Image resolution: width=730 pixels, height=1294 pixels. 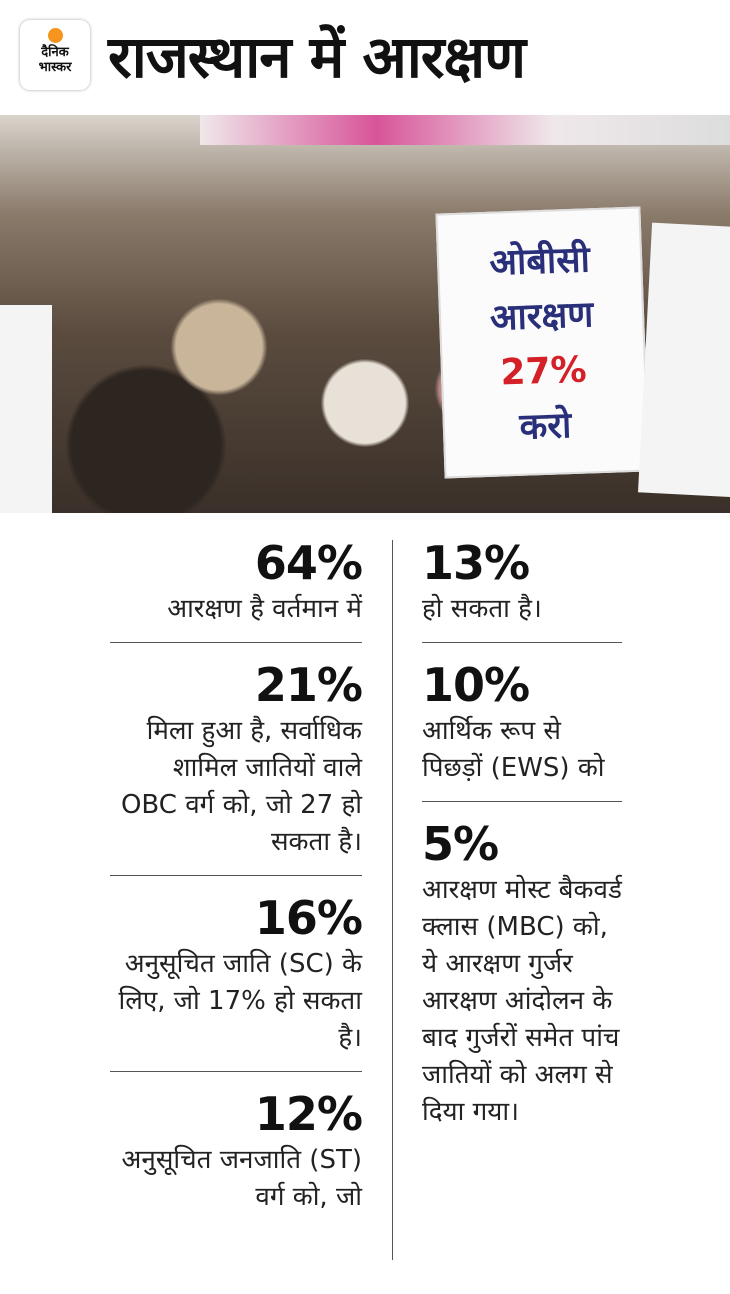 I want to click on stat-text: अनुसूचित जनजाति (ST) वर्ग को, जो, so click(x=241, y=1178).